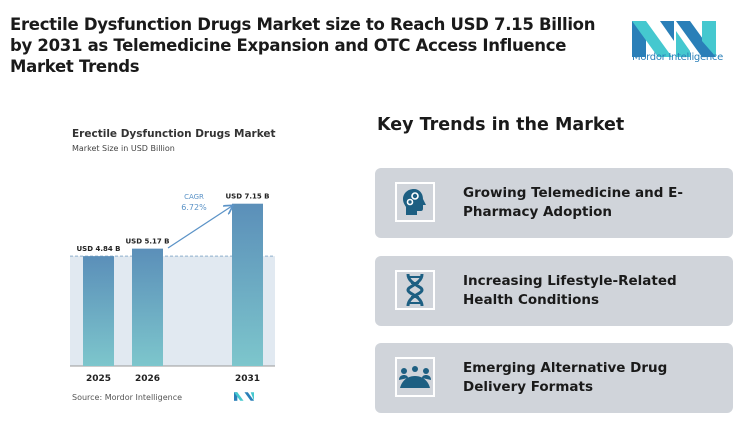 The image size is (750, 433). Describe the element at coordinates (674, 39) in the screenshot. I see `mordor-logo` at that location.